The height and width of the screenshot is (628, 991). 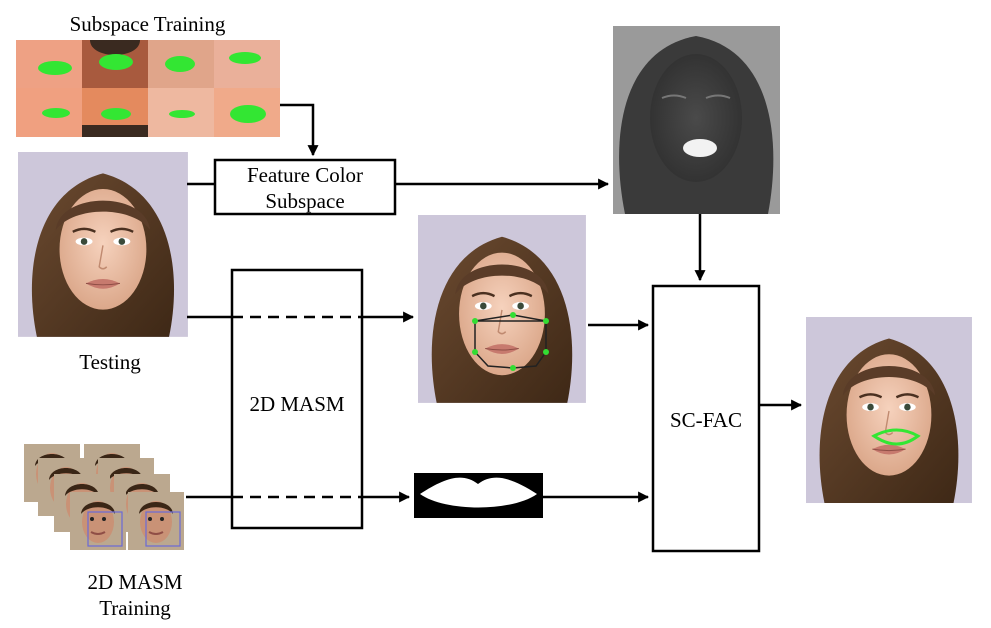 What do you see at coordinates (110, 362) in the screenshot?
I see `testing-label: Testing` at bounding box center [110, 362].